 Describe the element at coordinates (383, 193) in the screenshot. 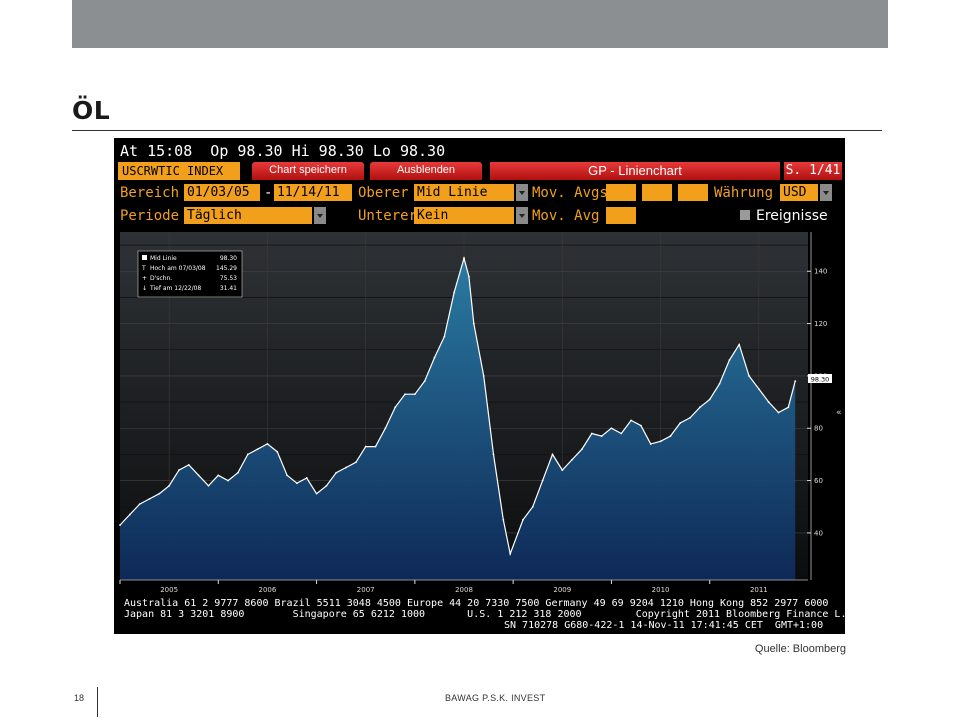

I see `upper-label: Oberer` at that location.